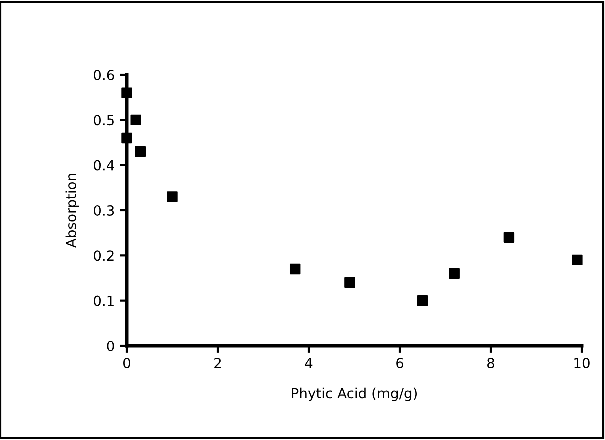 The height and width of the screenshot is (440, 605). Describe the element at coordinates (218, 363) in the screenshot. I see `x-tick-label: 2` at that location.